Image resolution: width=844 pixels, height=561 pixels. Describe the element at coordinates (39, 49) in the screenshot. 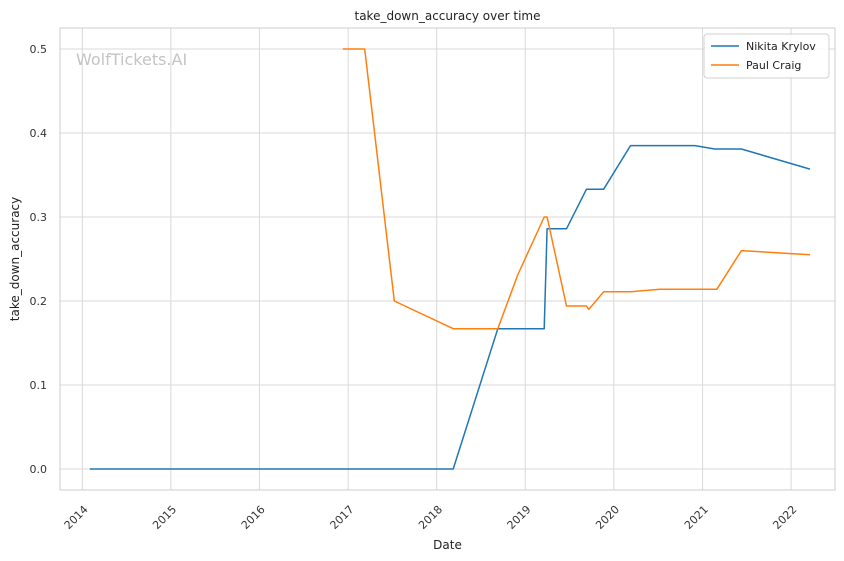

I see `y-tick-label: 0.5` at that location.